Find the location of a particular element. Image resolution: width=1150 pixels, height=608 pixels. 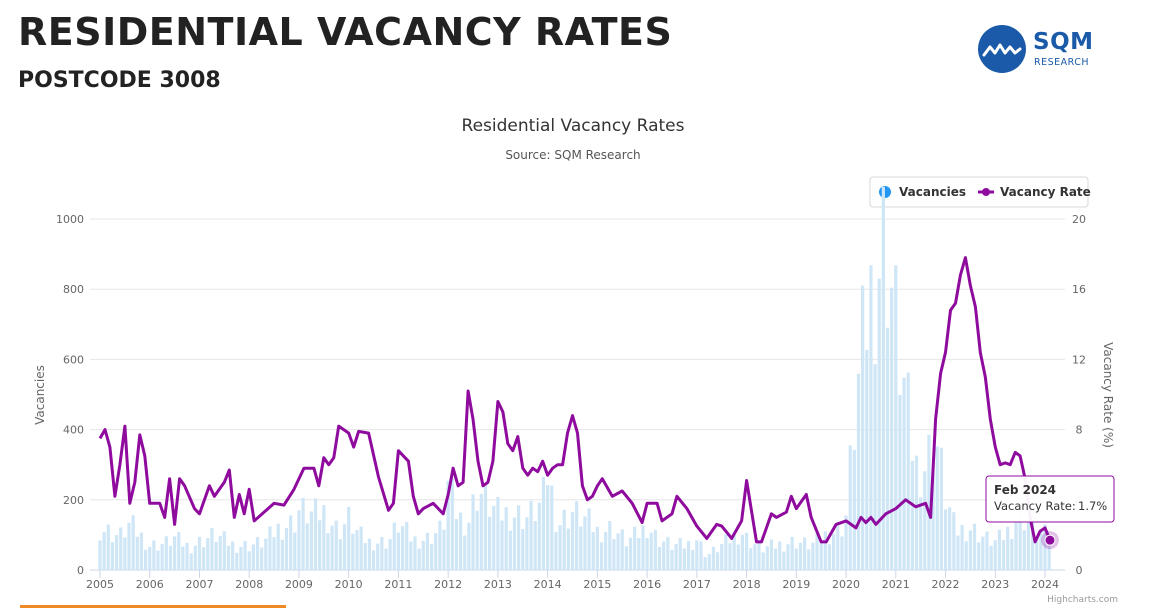

brand-sub: RESEARCH is located at coordinates (1062, 62).